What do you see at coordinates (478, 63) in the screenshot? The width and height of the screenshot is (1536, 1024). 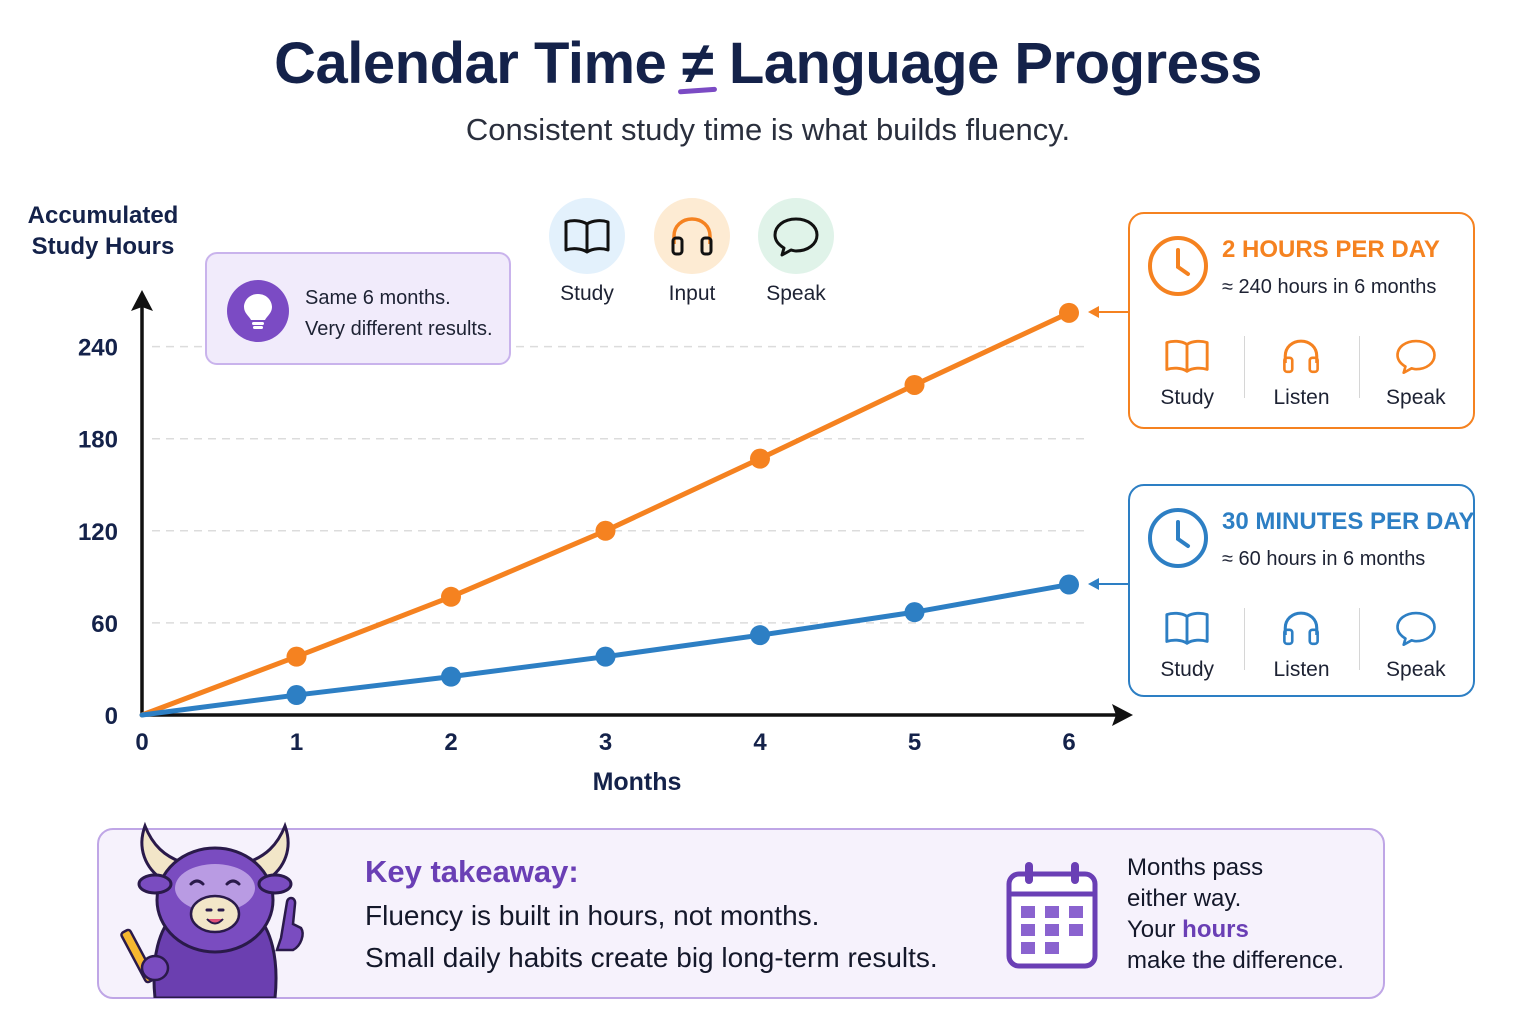 I see `title-part-1: Calendar Time` at bounding box center [478, 63].